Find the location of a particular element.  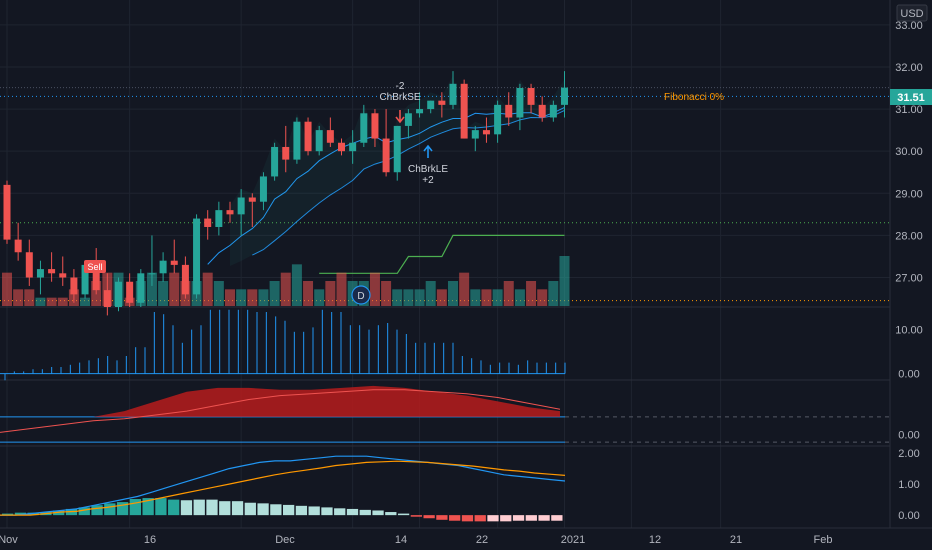

sell-signal-badge is located at coordinates (95, 266).